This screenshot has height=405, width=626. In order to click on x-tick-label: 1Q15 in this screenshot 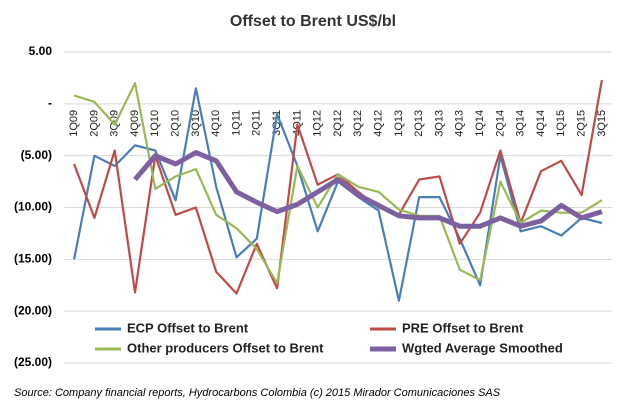, I will do `click(561, 123)`.